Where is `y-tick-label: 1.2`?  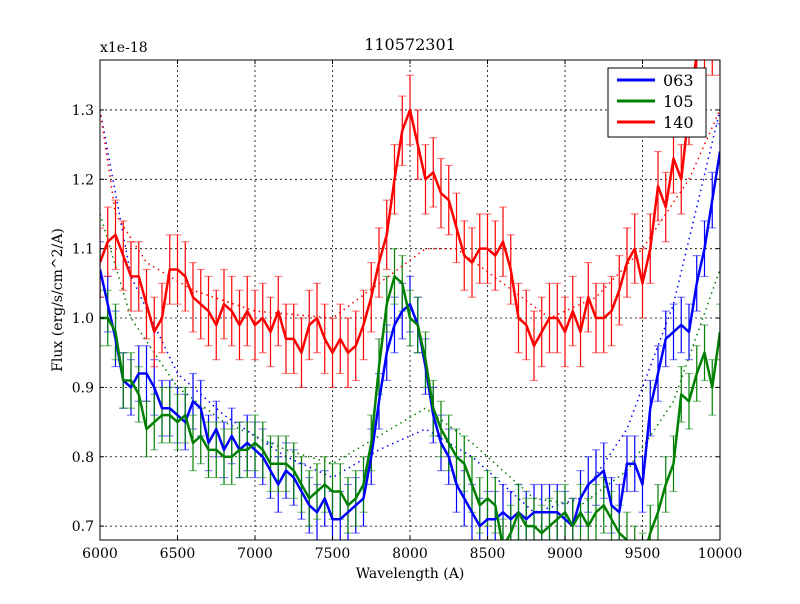
y-tick-label: 1.2 is located at coordinates (83, 180).